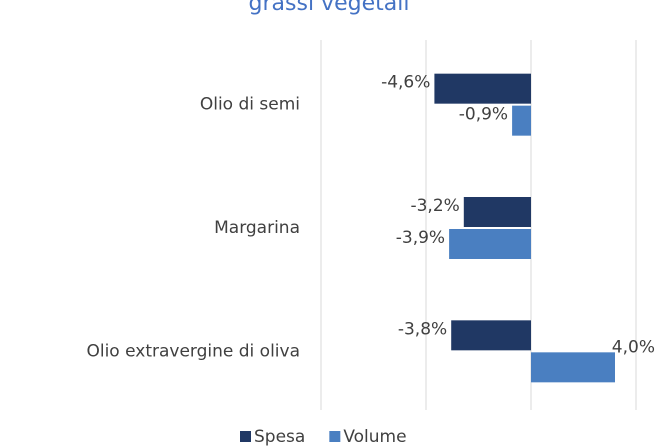 The width and height of the screenshot is (658, 448). What do you see at coordinates (257, 228) in the screenshot?
I see `category-label: Margarina` at bounding box center [257, 228].